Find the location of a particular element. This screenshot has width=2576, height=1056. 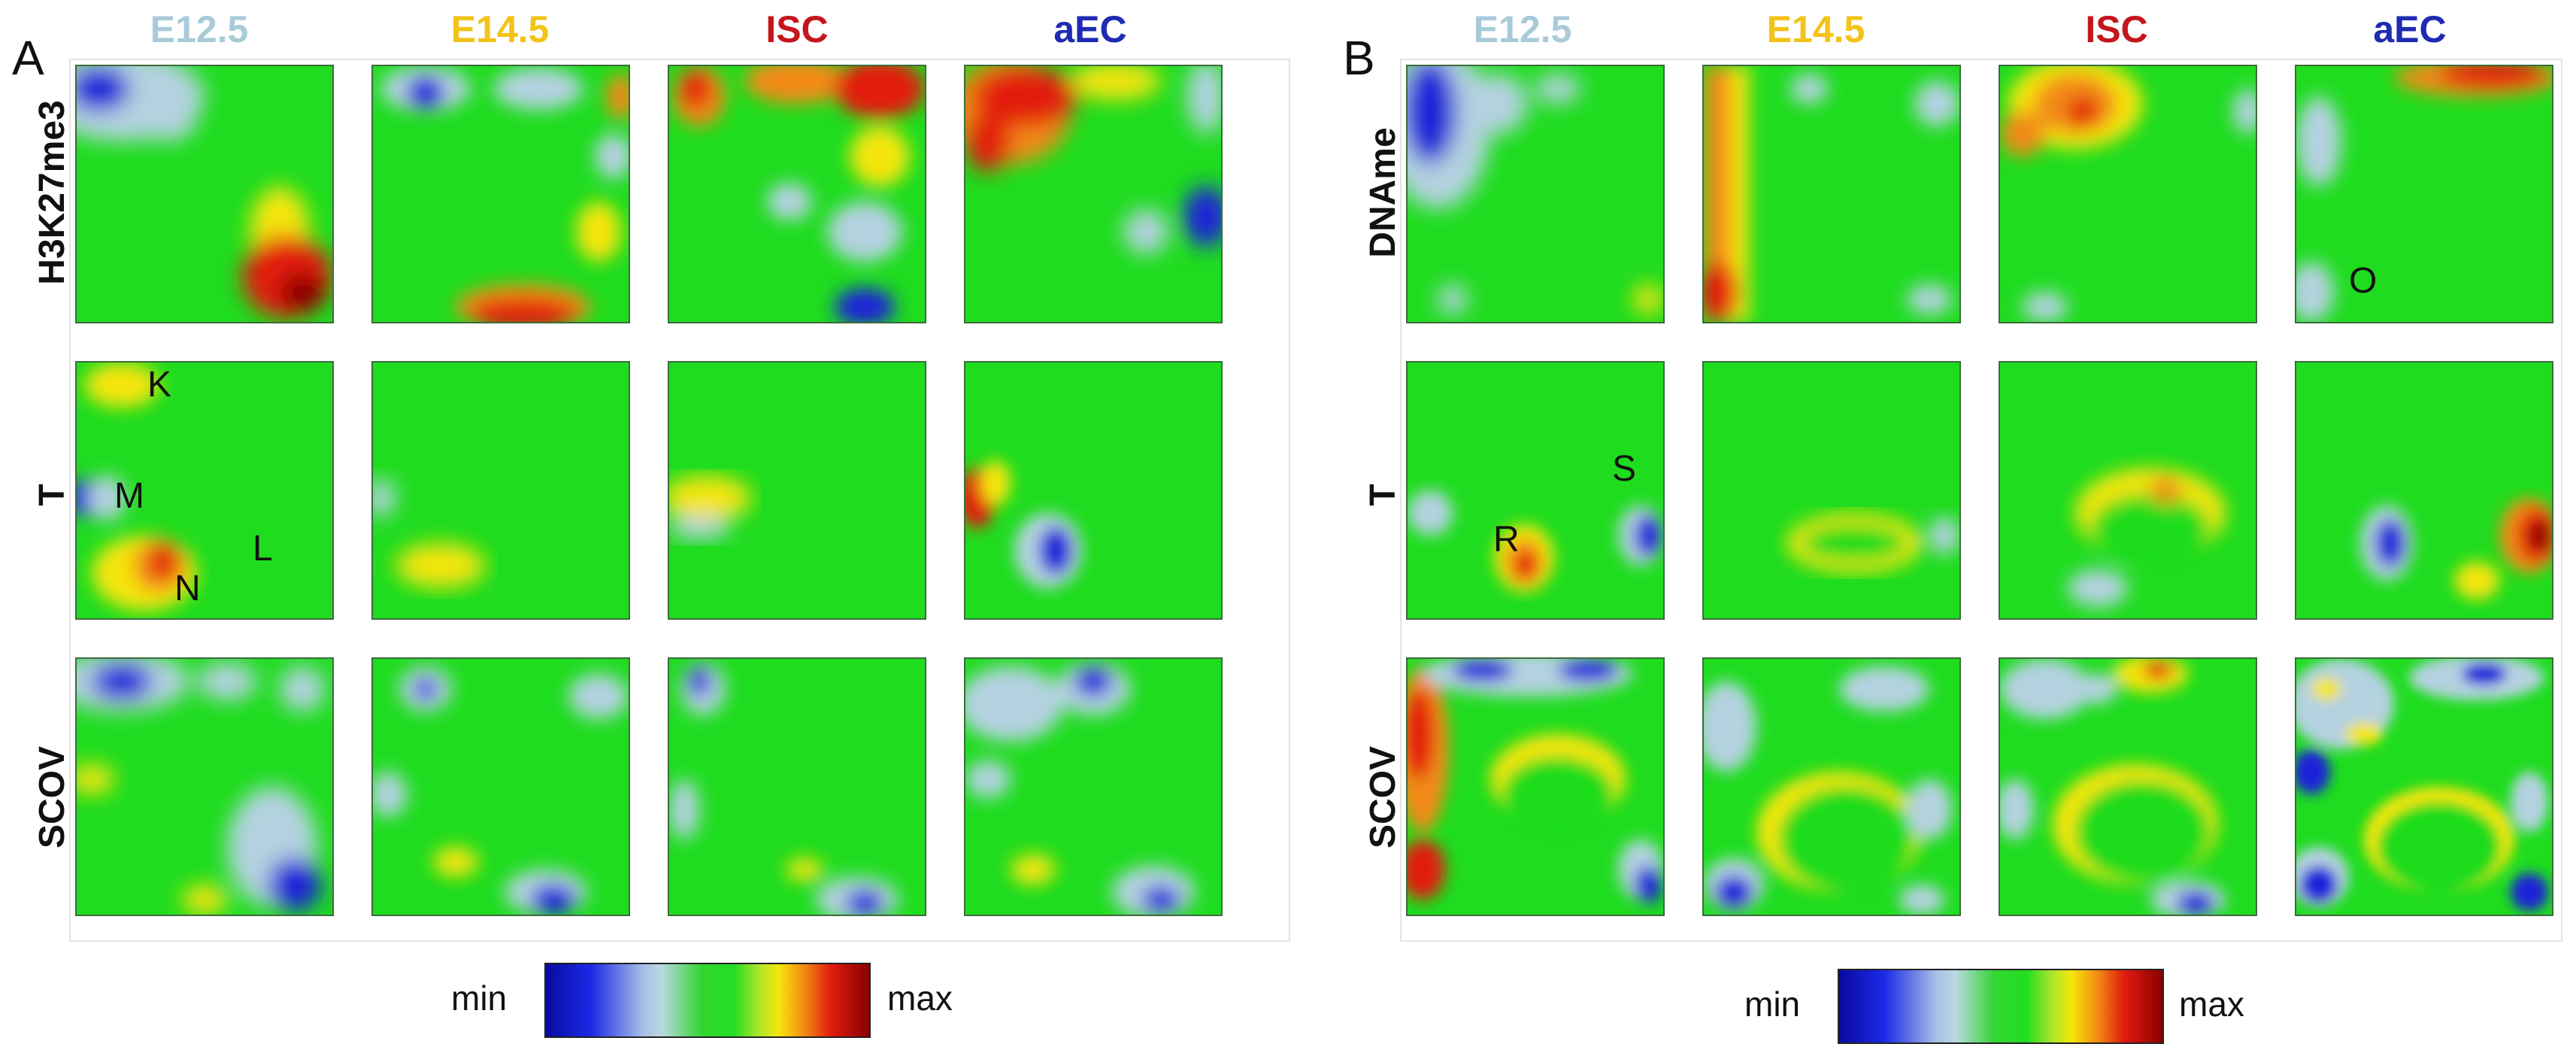

panel-a-col-header: E12.5 is located at coordinates (199, 29).